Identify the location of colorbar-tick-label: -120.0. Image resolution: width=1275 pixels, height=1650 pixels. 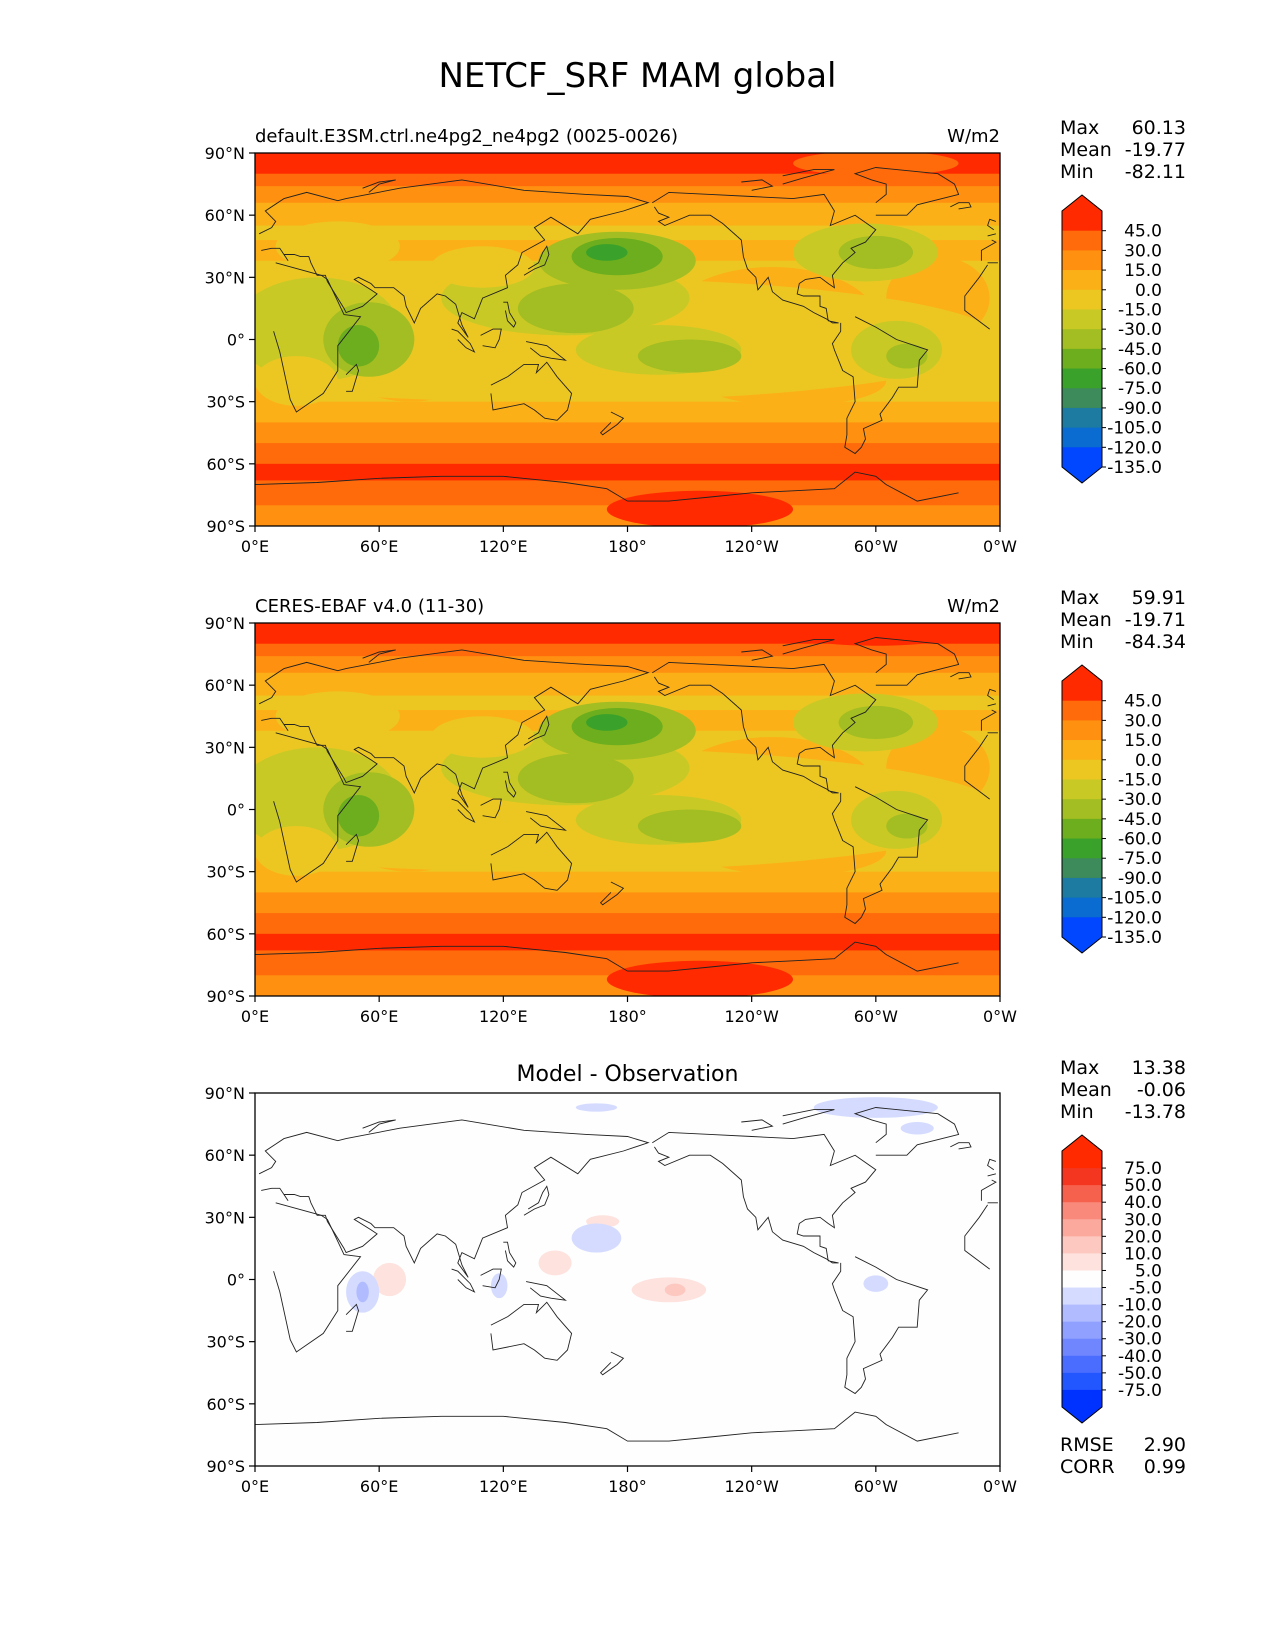
(1134, 918).